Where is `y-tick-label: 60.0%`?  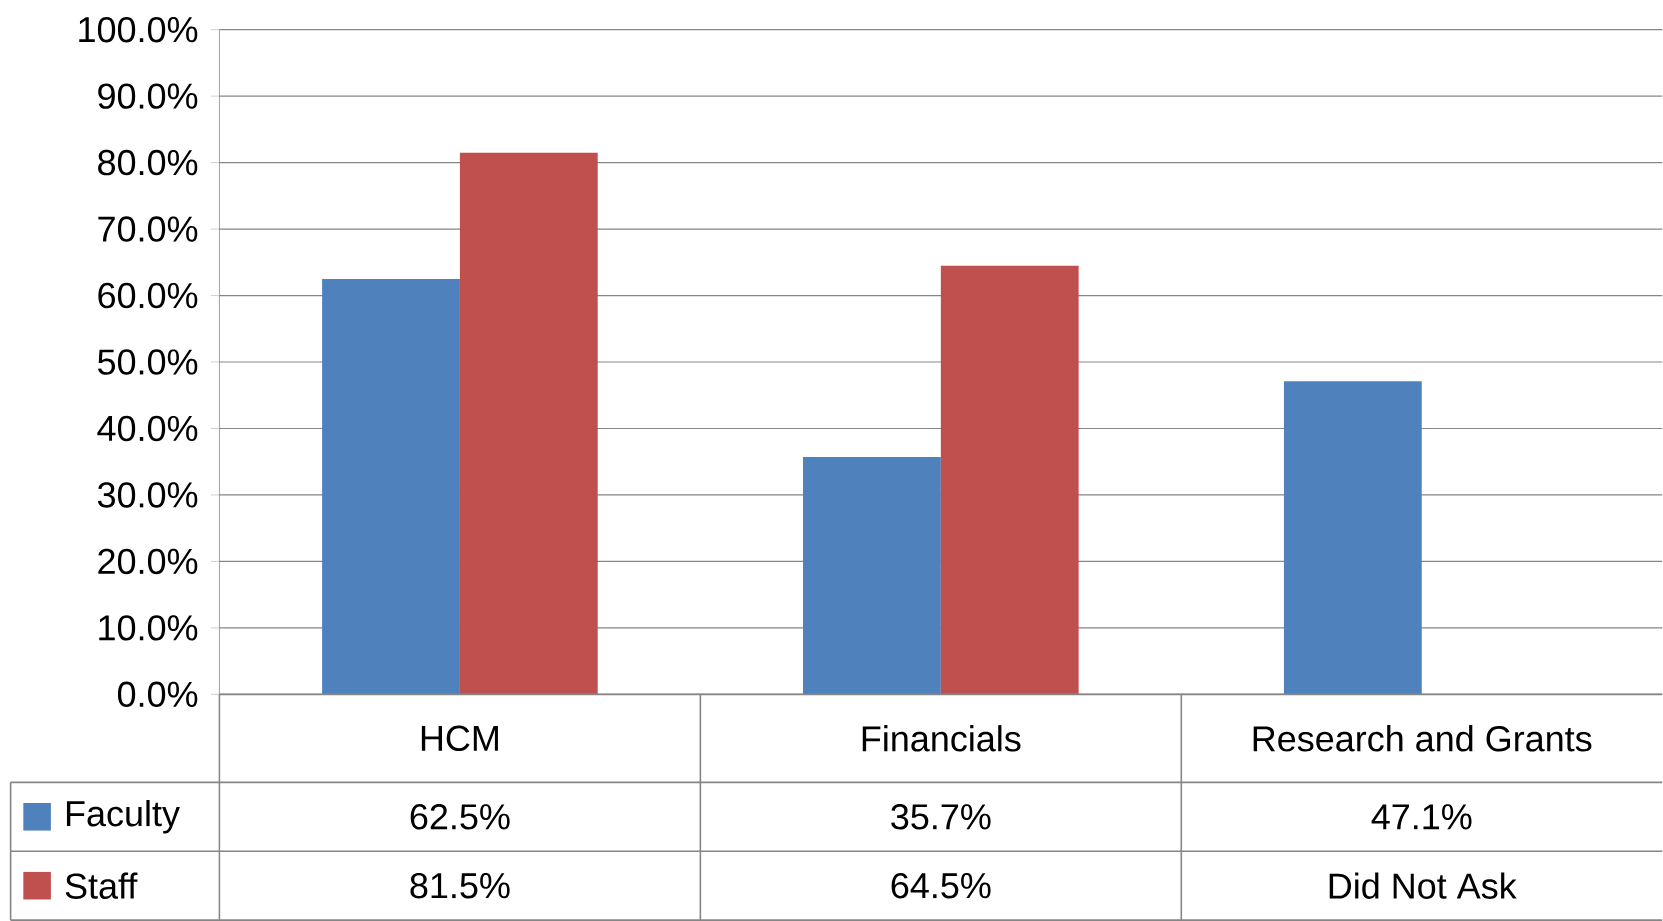 y-tick-label: 60.0% is located at coordinates (148, 295).